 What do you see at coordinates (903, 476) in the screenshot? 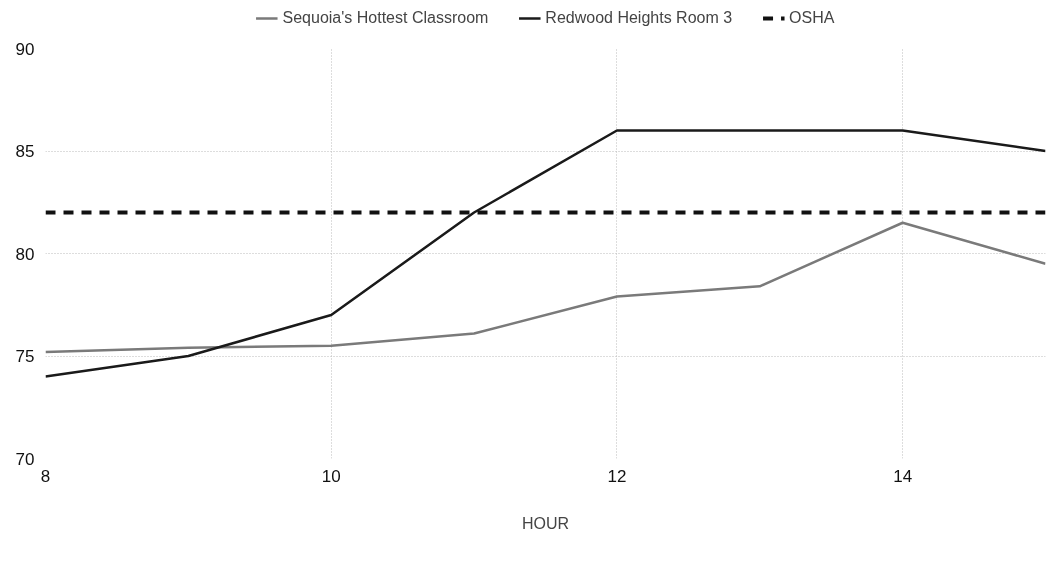
I see `x-tick-label: 14` at bounding box center [903, 476].